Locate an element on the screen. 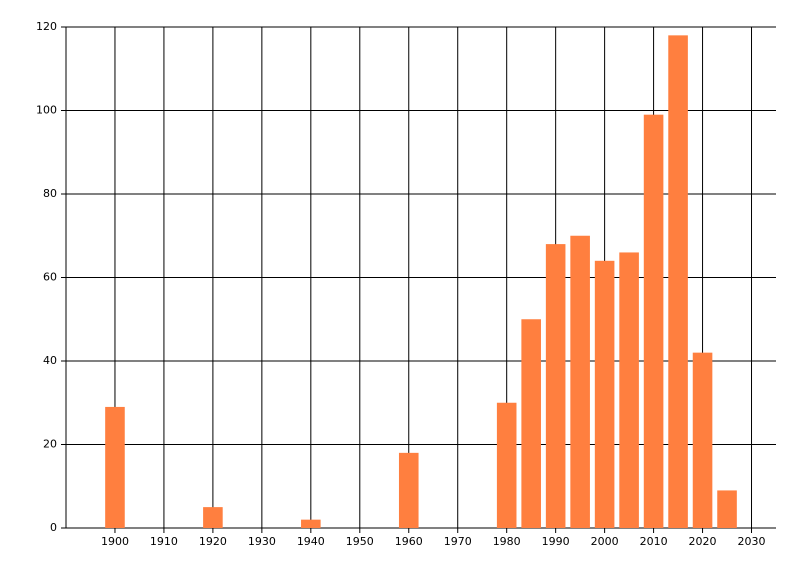 The width and height of the screenshot is (800, 576). x-tick-label: 1910 is located at coordinates (164, 541).